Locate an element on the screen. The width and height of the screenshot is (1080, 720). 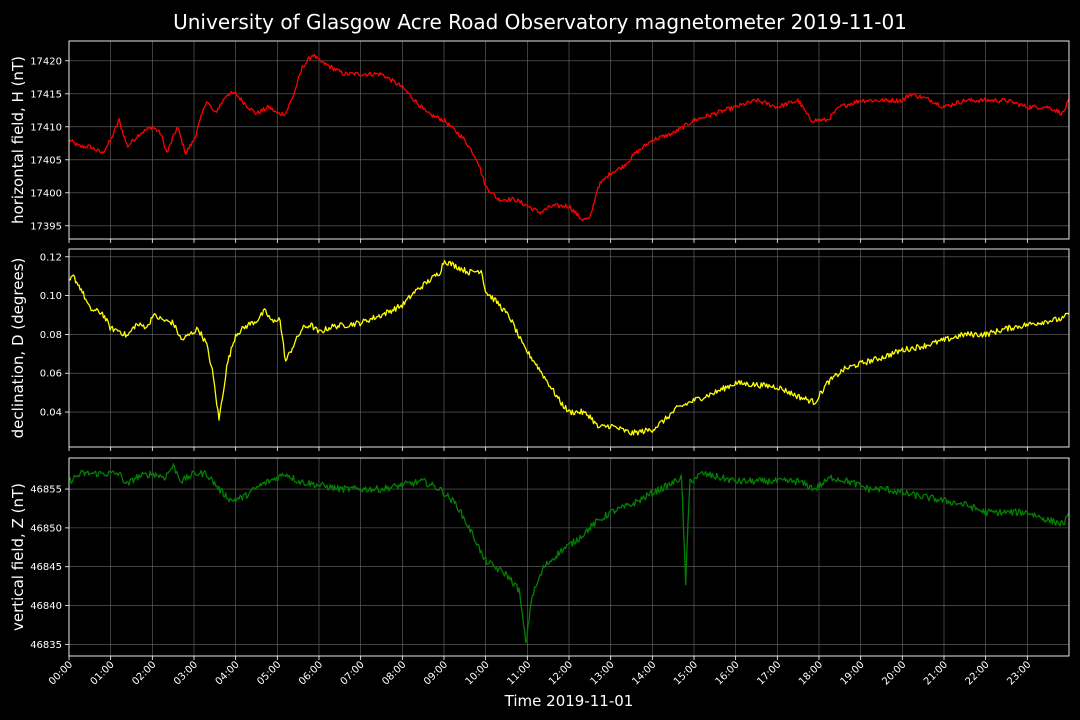
x-tick-label: 18:00 is located at coordinates (811, 673).